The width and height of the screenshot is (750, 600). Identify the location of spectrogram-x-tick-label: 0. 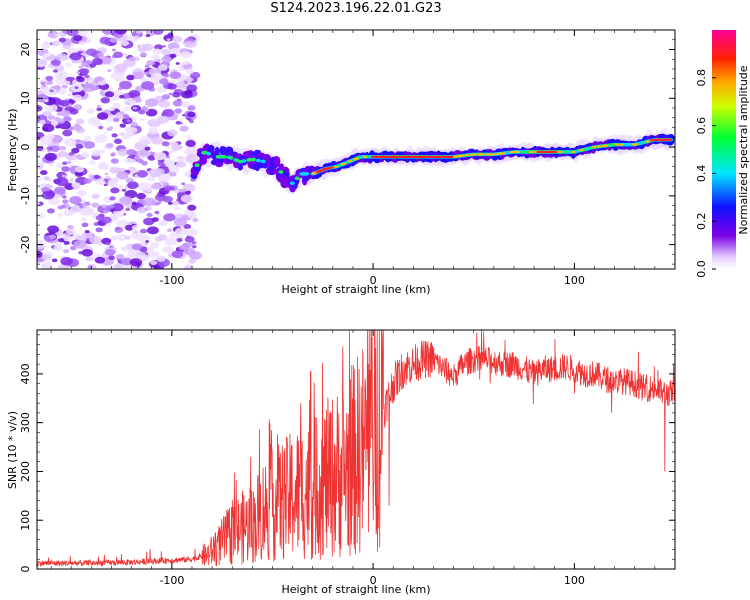
(373, 280).